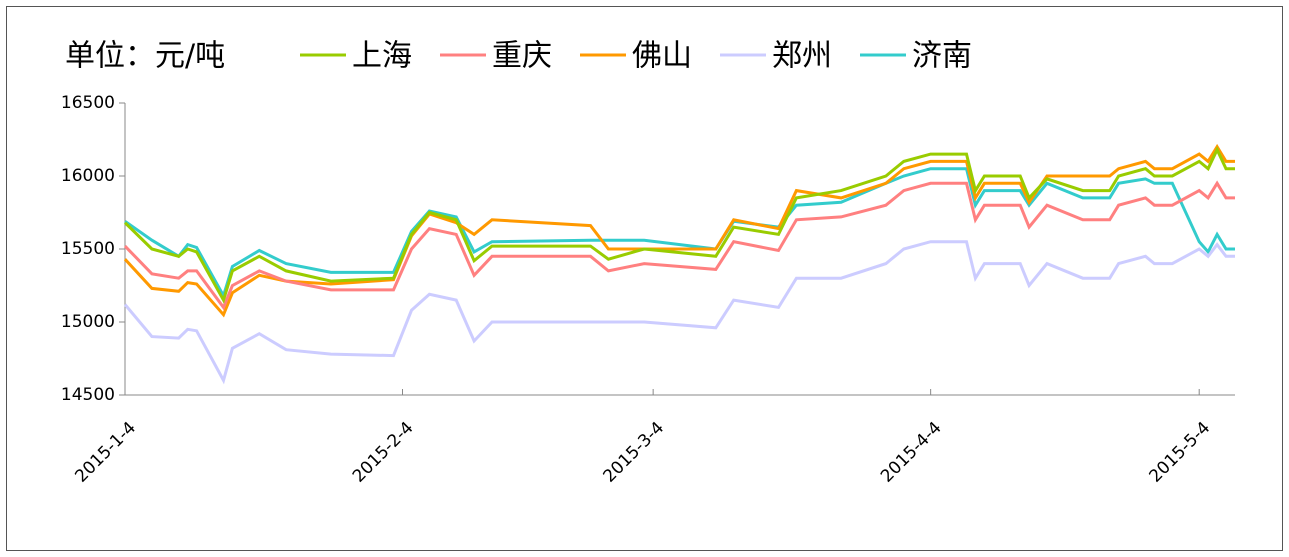 Image resolution: width=1289 pixels, height=557 pixels. Describe the element at coordinates (88, 322) in the screenshot. I see `y-tick-label: 15000` at that location.